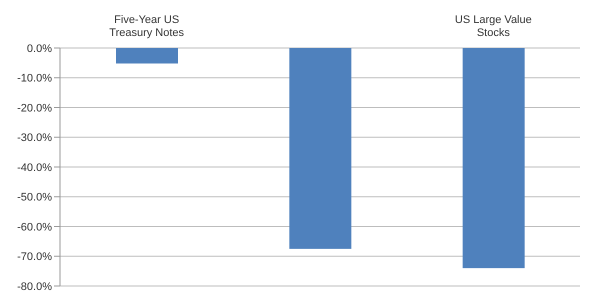 This screenshot has width=600, height=300. I want to click on x-tick-label: US Large Value Stocks, so click(493, 26).